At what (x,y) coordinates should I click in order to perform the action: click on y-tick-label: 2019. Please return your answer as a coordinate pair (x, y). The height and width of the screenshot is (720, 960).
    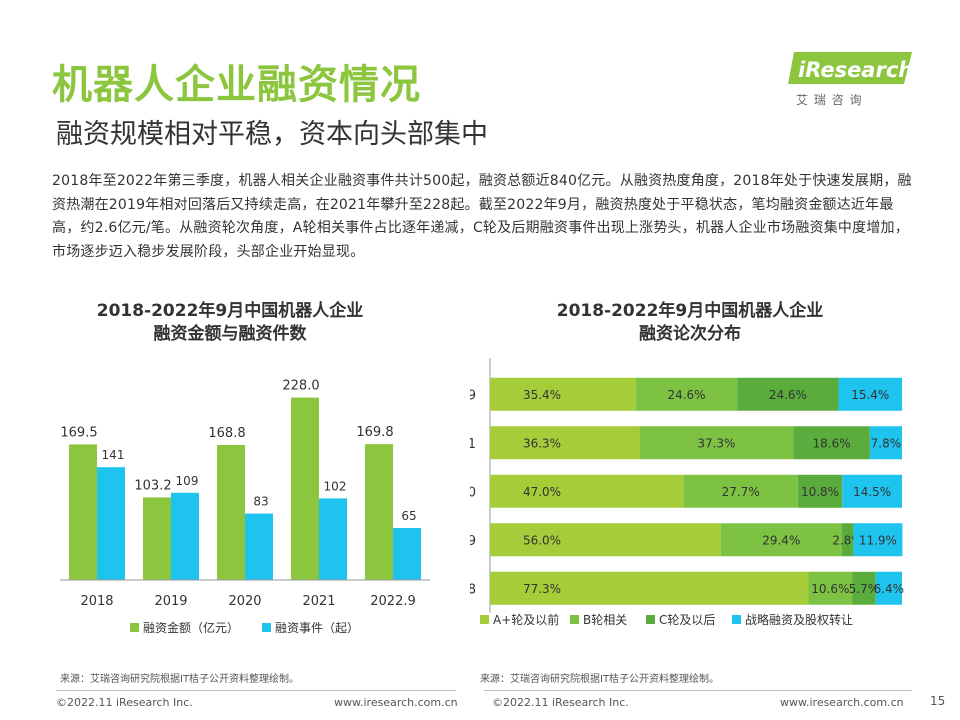
    Looking at the image, I should click on (473, 541).